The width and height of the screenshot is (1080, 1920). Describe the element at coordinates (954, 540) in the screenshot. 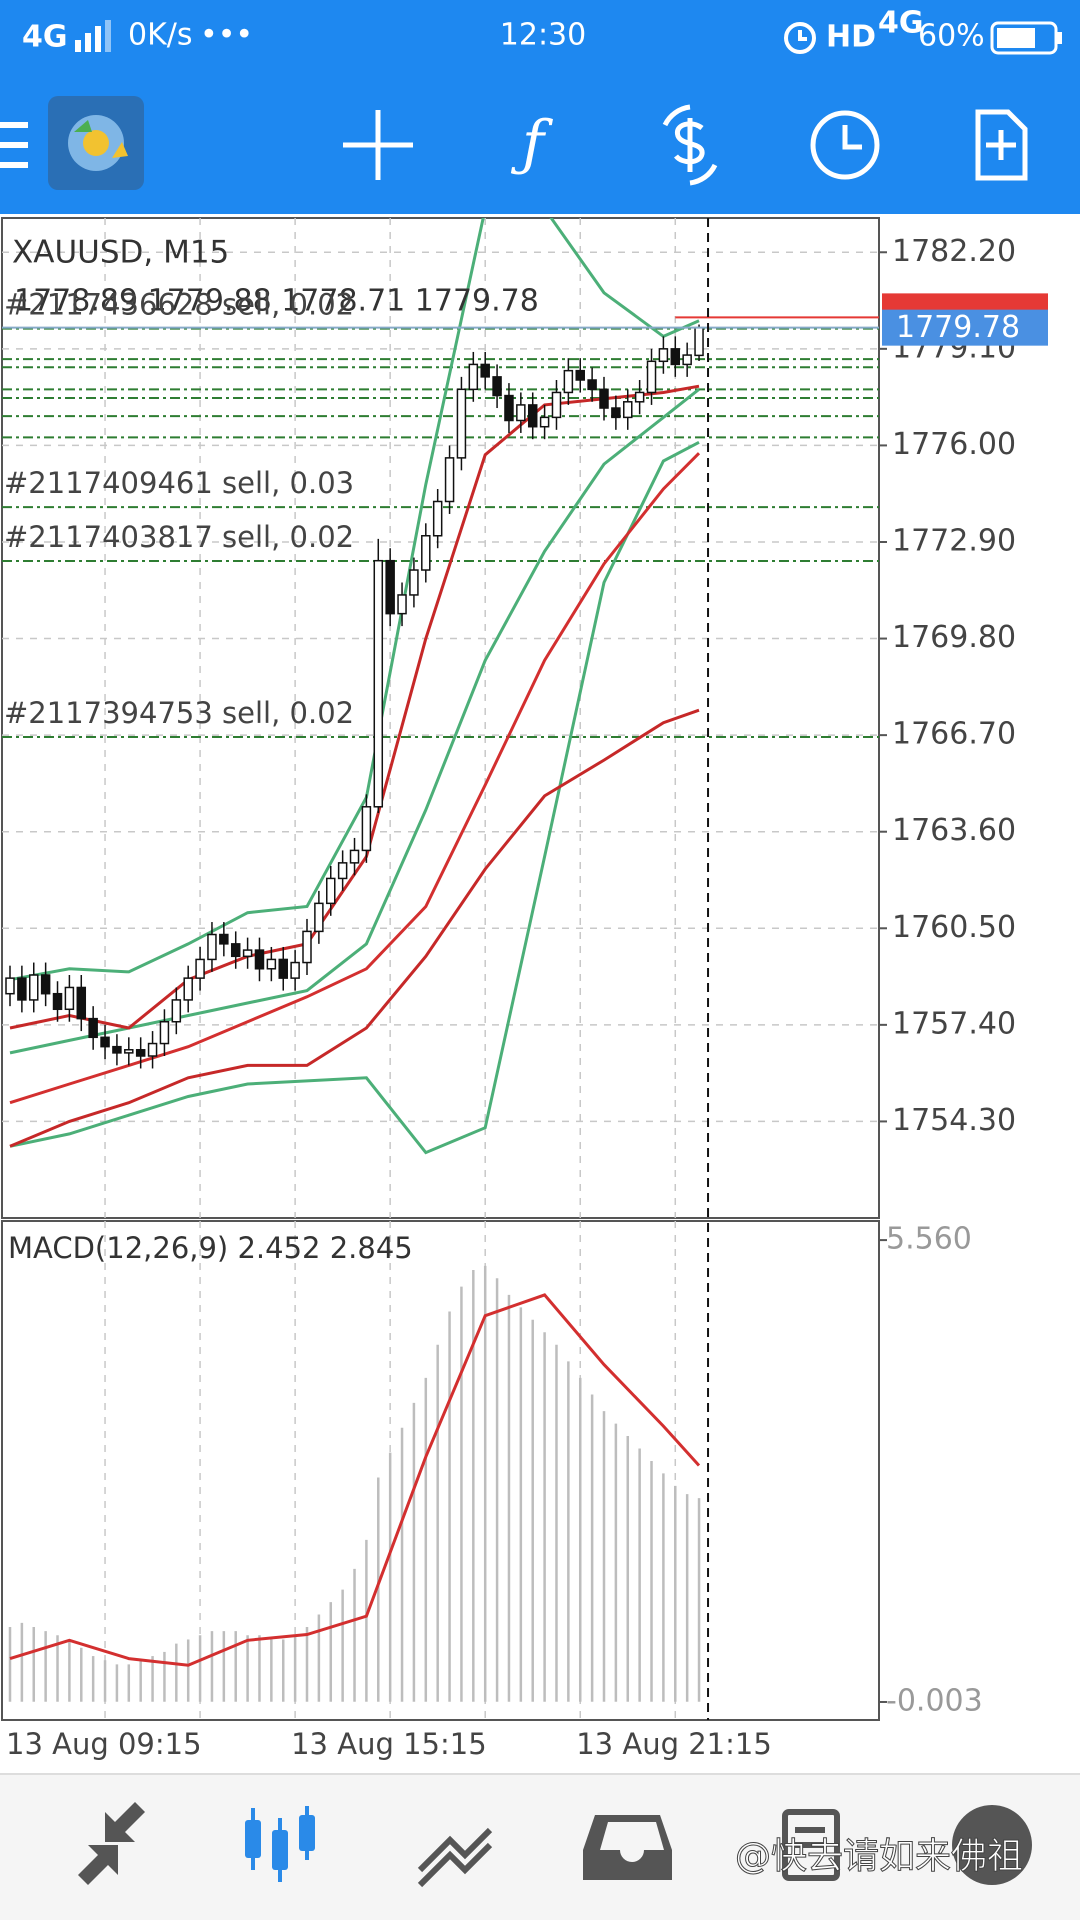

I see `y-tick-label: 1772.90` at that location.